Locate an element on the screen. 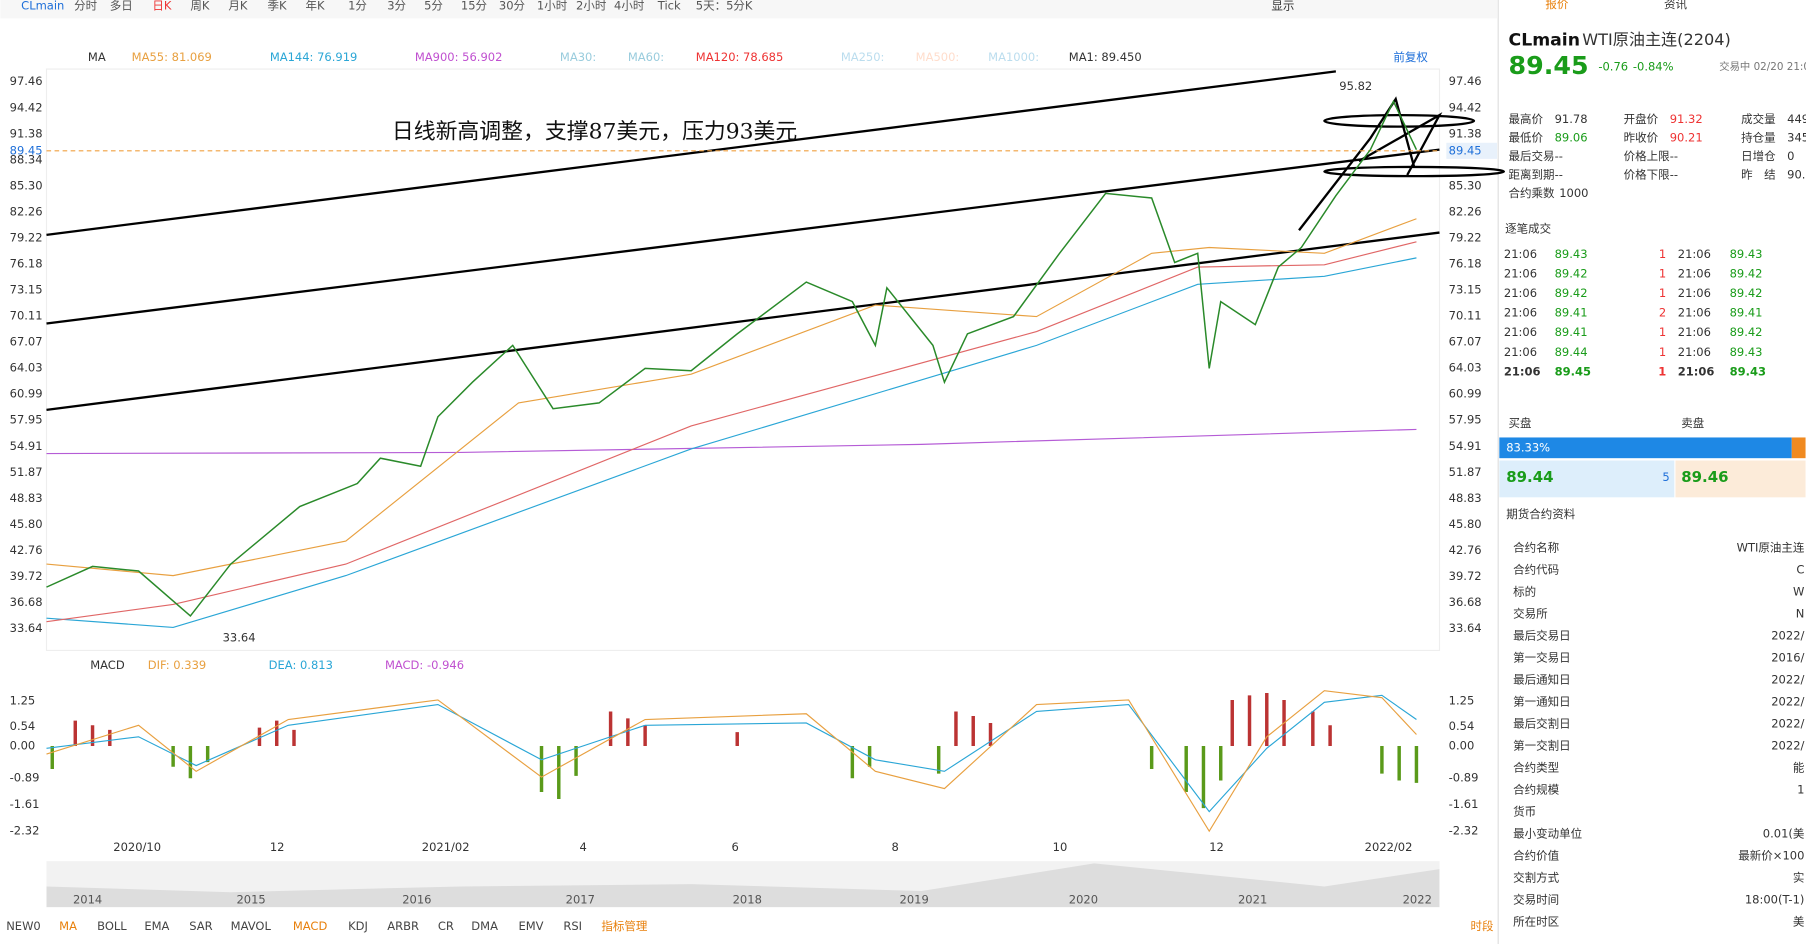 This screenshot has width=1806, height=948. price-axis-right: 85.30 is located at coordinates (1465, 185).